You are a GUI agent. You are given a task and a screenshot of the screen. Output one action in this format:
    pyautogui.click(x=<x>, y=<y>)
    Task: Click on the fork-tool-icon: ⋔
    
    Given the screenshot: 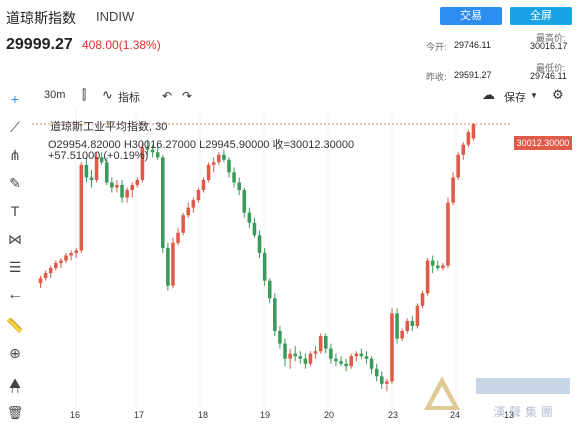 What is the action you would take?
    pyautogui.click(x=15, y=154)
    